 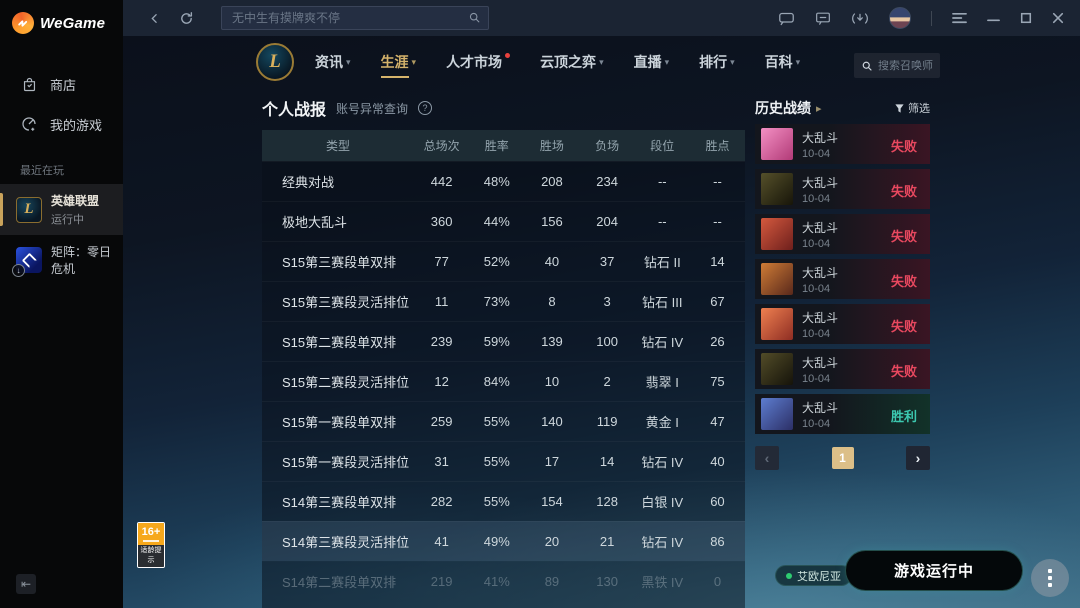 What do you see at coordinates (496, 581) in the screenshot?
I see `table-cell: 41%` at bounding box center [496, 581].